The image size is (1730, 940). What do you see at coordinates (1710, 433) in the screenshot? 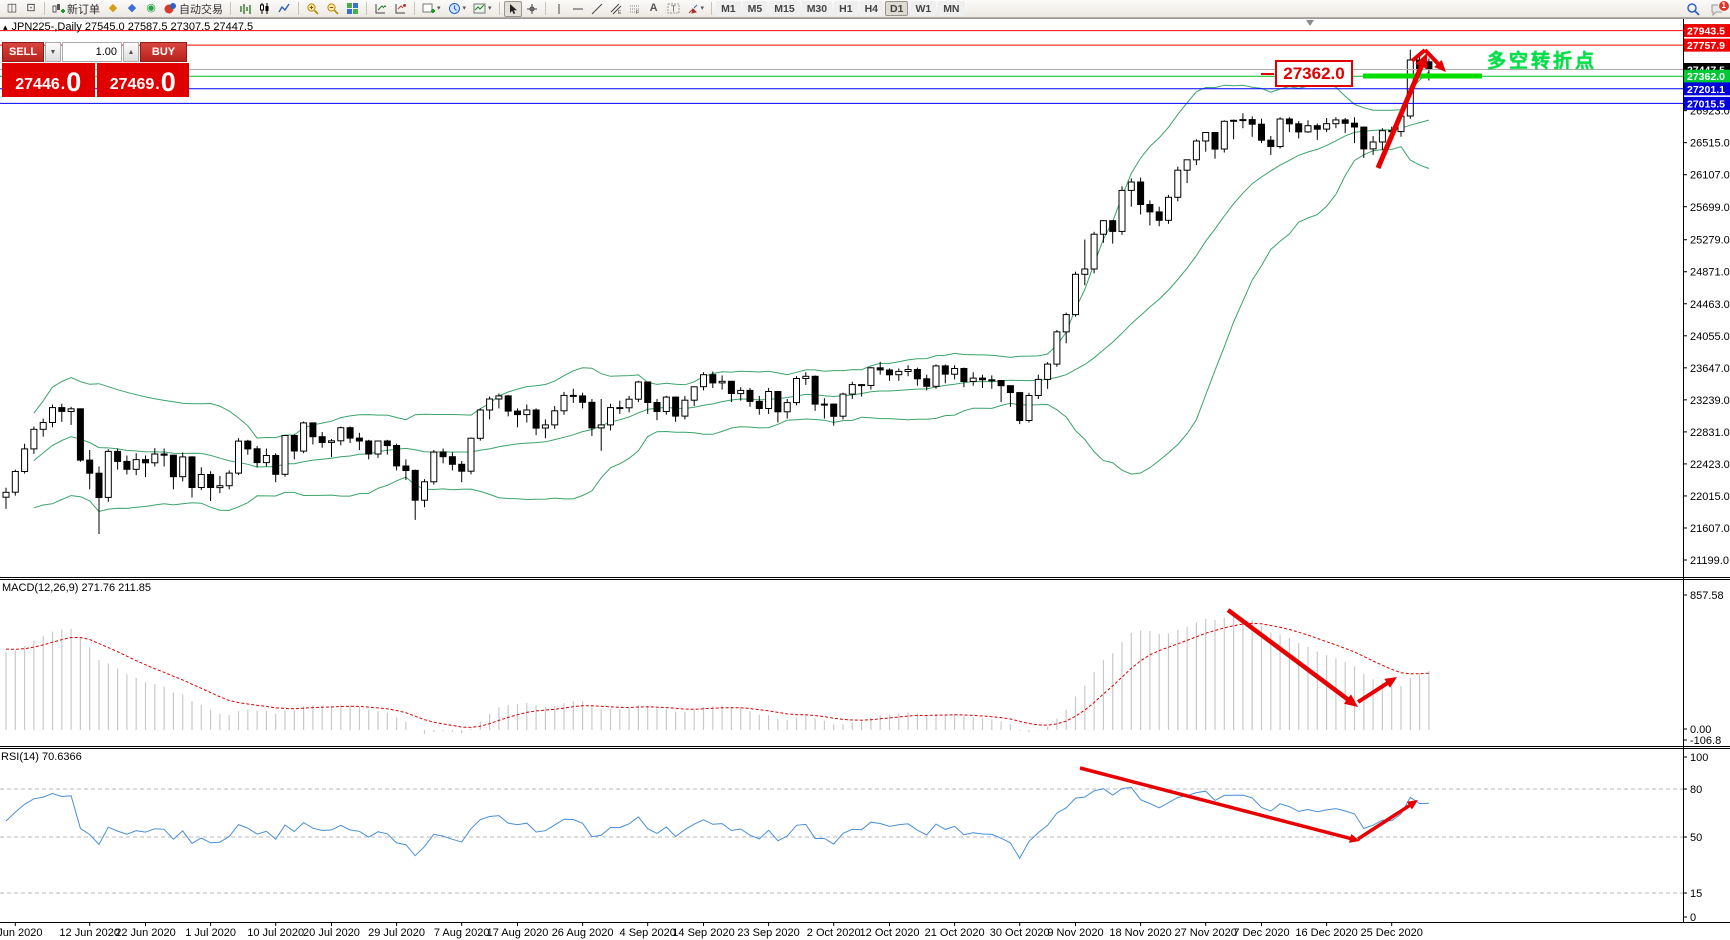
I see `price-tick-label: 22831.0` at bounding box center [1710, 433].